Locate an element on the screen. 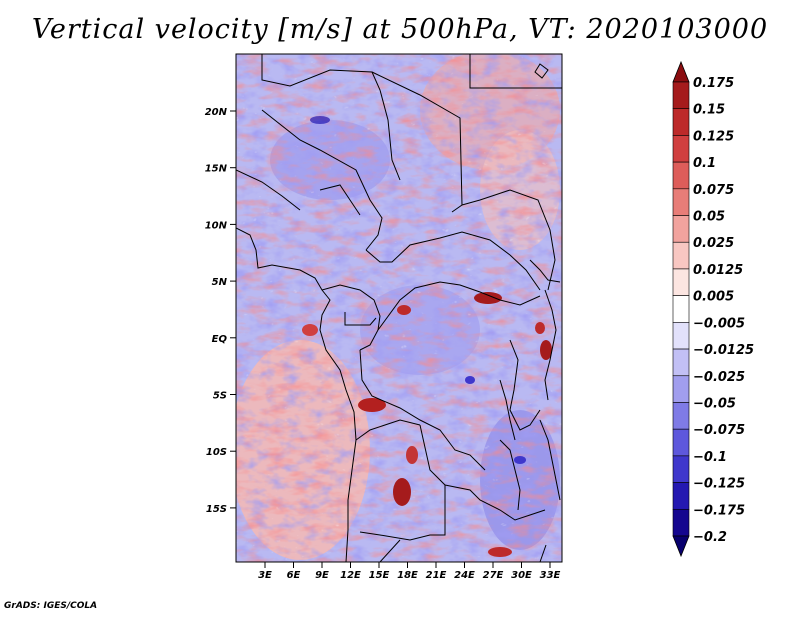 The height and width of the screenshot is (618, 800). lon-tick-label: 9E is located at coordinates (322, 575).